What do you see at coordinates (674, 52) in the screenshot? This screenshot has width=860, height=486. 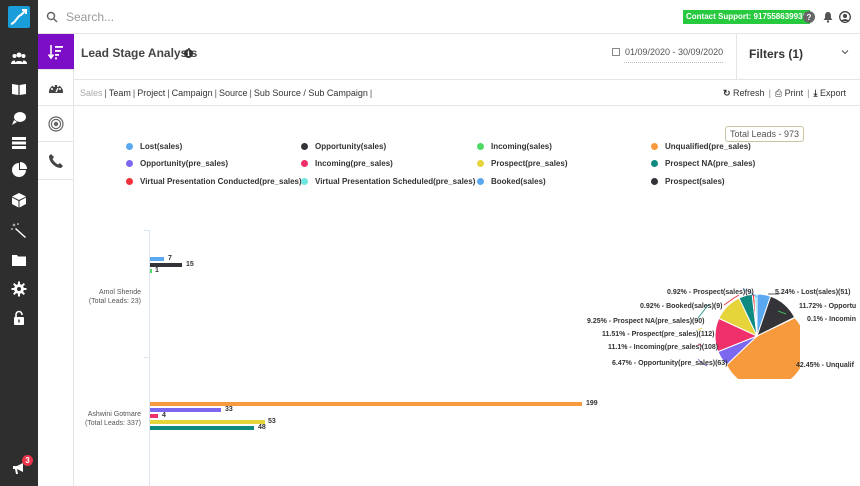 I see `date-range-value: 01/09/2020 - 30/09/2020` at bounding box center [674, 52].